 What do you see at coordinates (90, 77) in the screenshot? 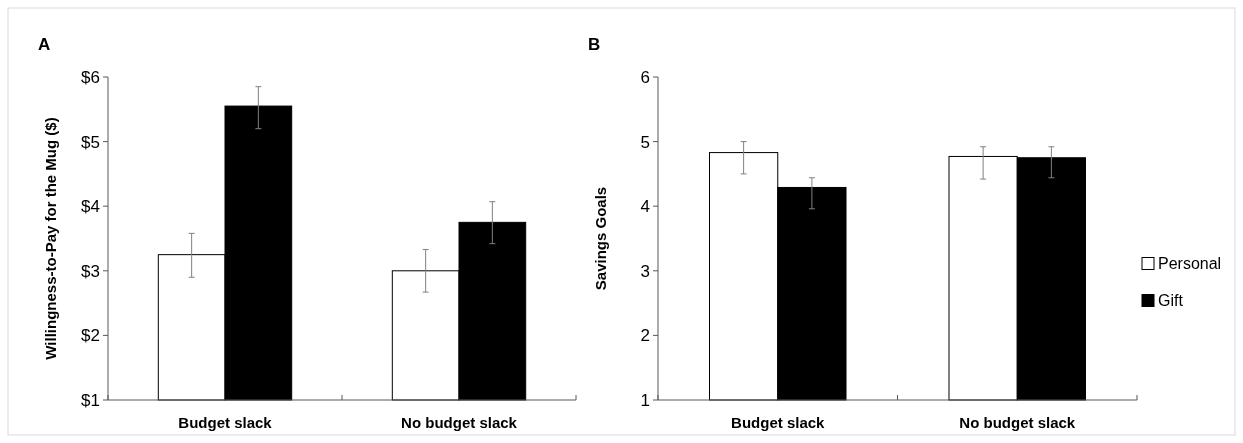
I see `y-tick-label: $6` at bounding box center [90, 77].